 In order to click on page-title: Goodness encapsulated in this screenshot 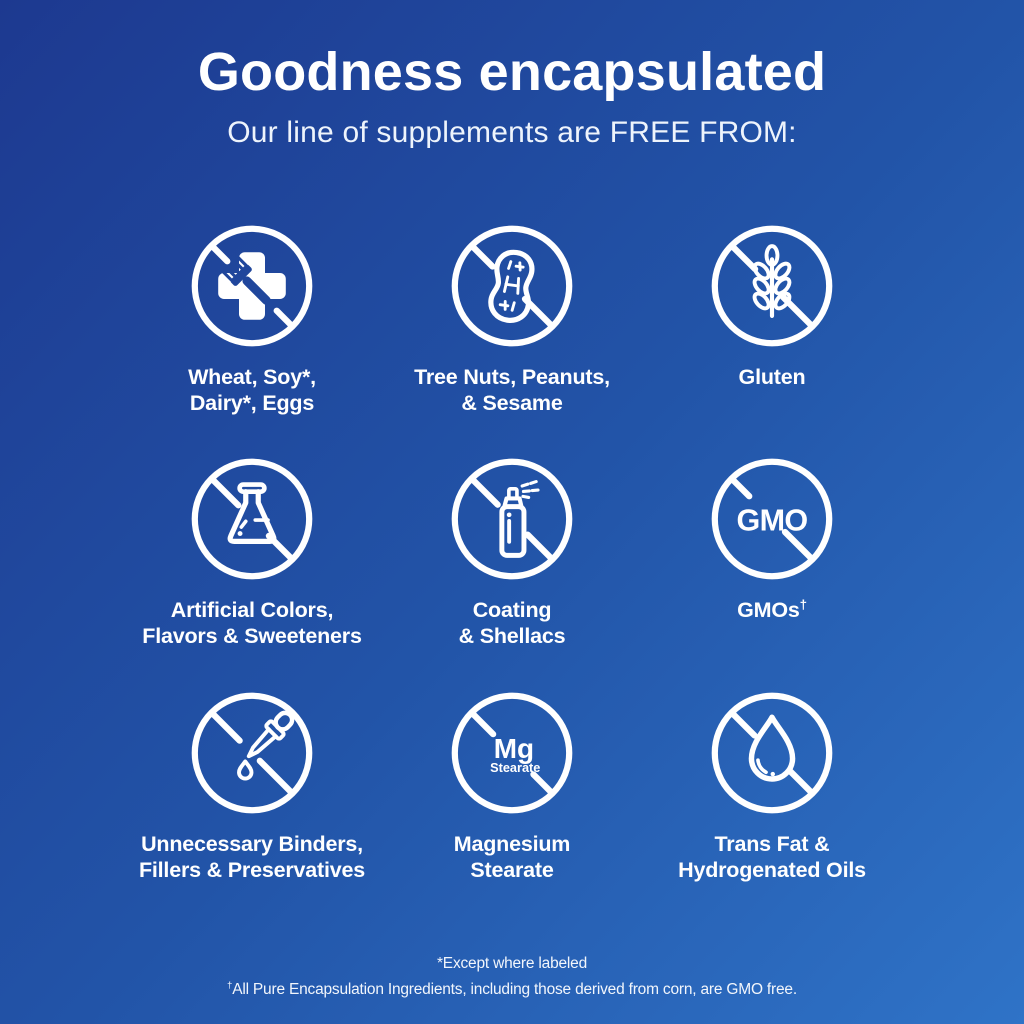, I will do `click(512, 72)`.